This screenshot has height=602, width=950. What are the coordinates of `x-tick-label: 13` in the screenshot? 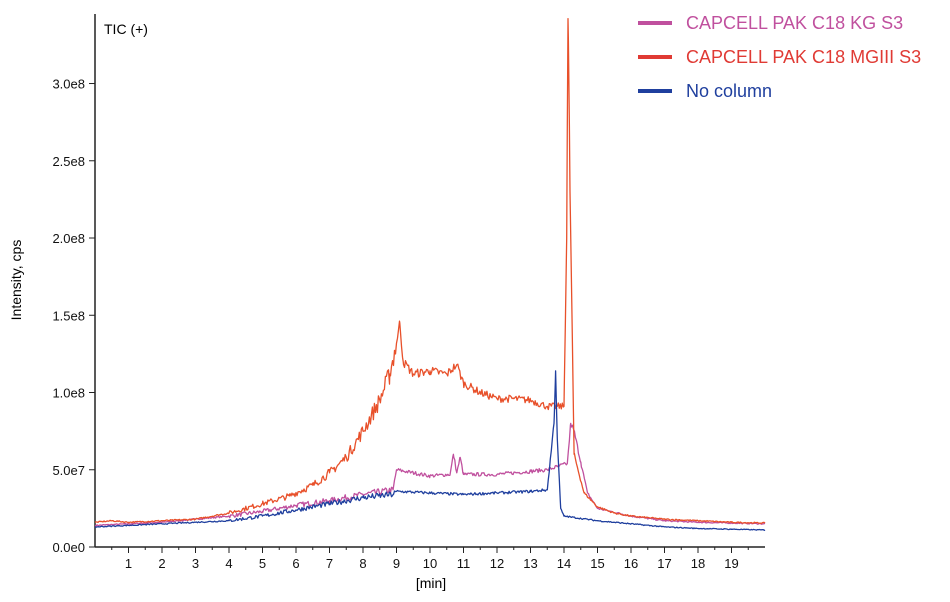 It's located at (530, 563).